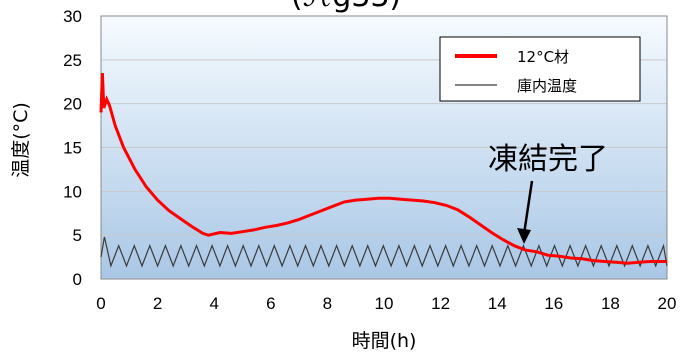  I want to click on legend-box, so click(540, 69).